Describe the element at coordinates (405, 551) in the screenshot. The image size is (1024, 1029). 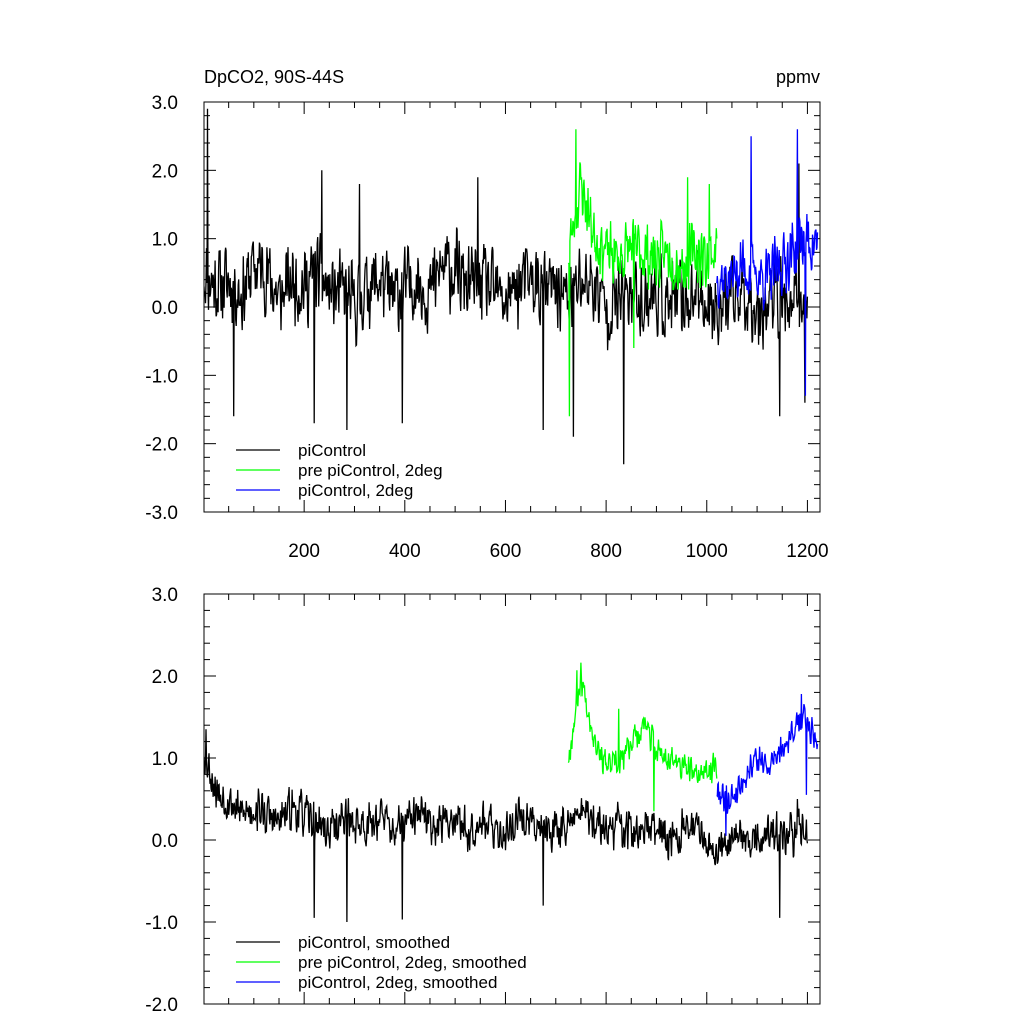
I see `x-tick-label: 400` at that location.